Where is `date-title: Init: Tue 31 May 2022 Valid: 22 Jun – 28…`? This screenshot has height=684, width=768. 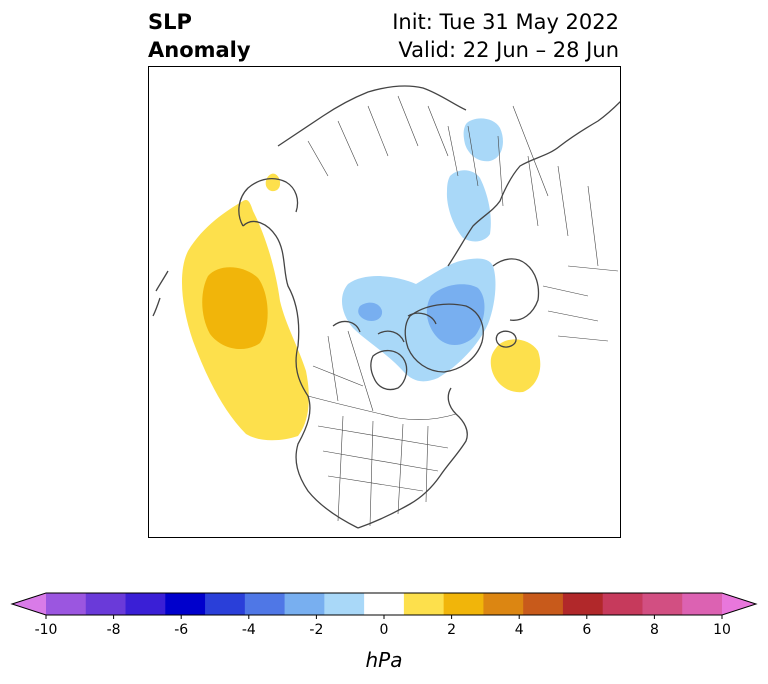 date-title: Init: Tue 31 May 2022 Valid: 22 Jun – 28… is located at coordinates (505, 36).